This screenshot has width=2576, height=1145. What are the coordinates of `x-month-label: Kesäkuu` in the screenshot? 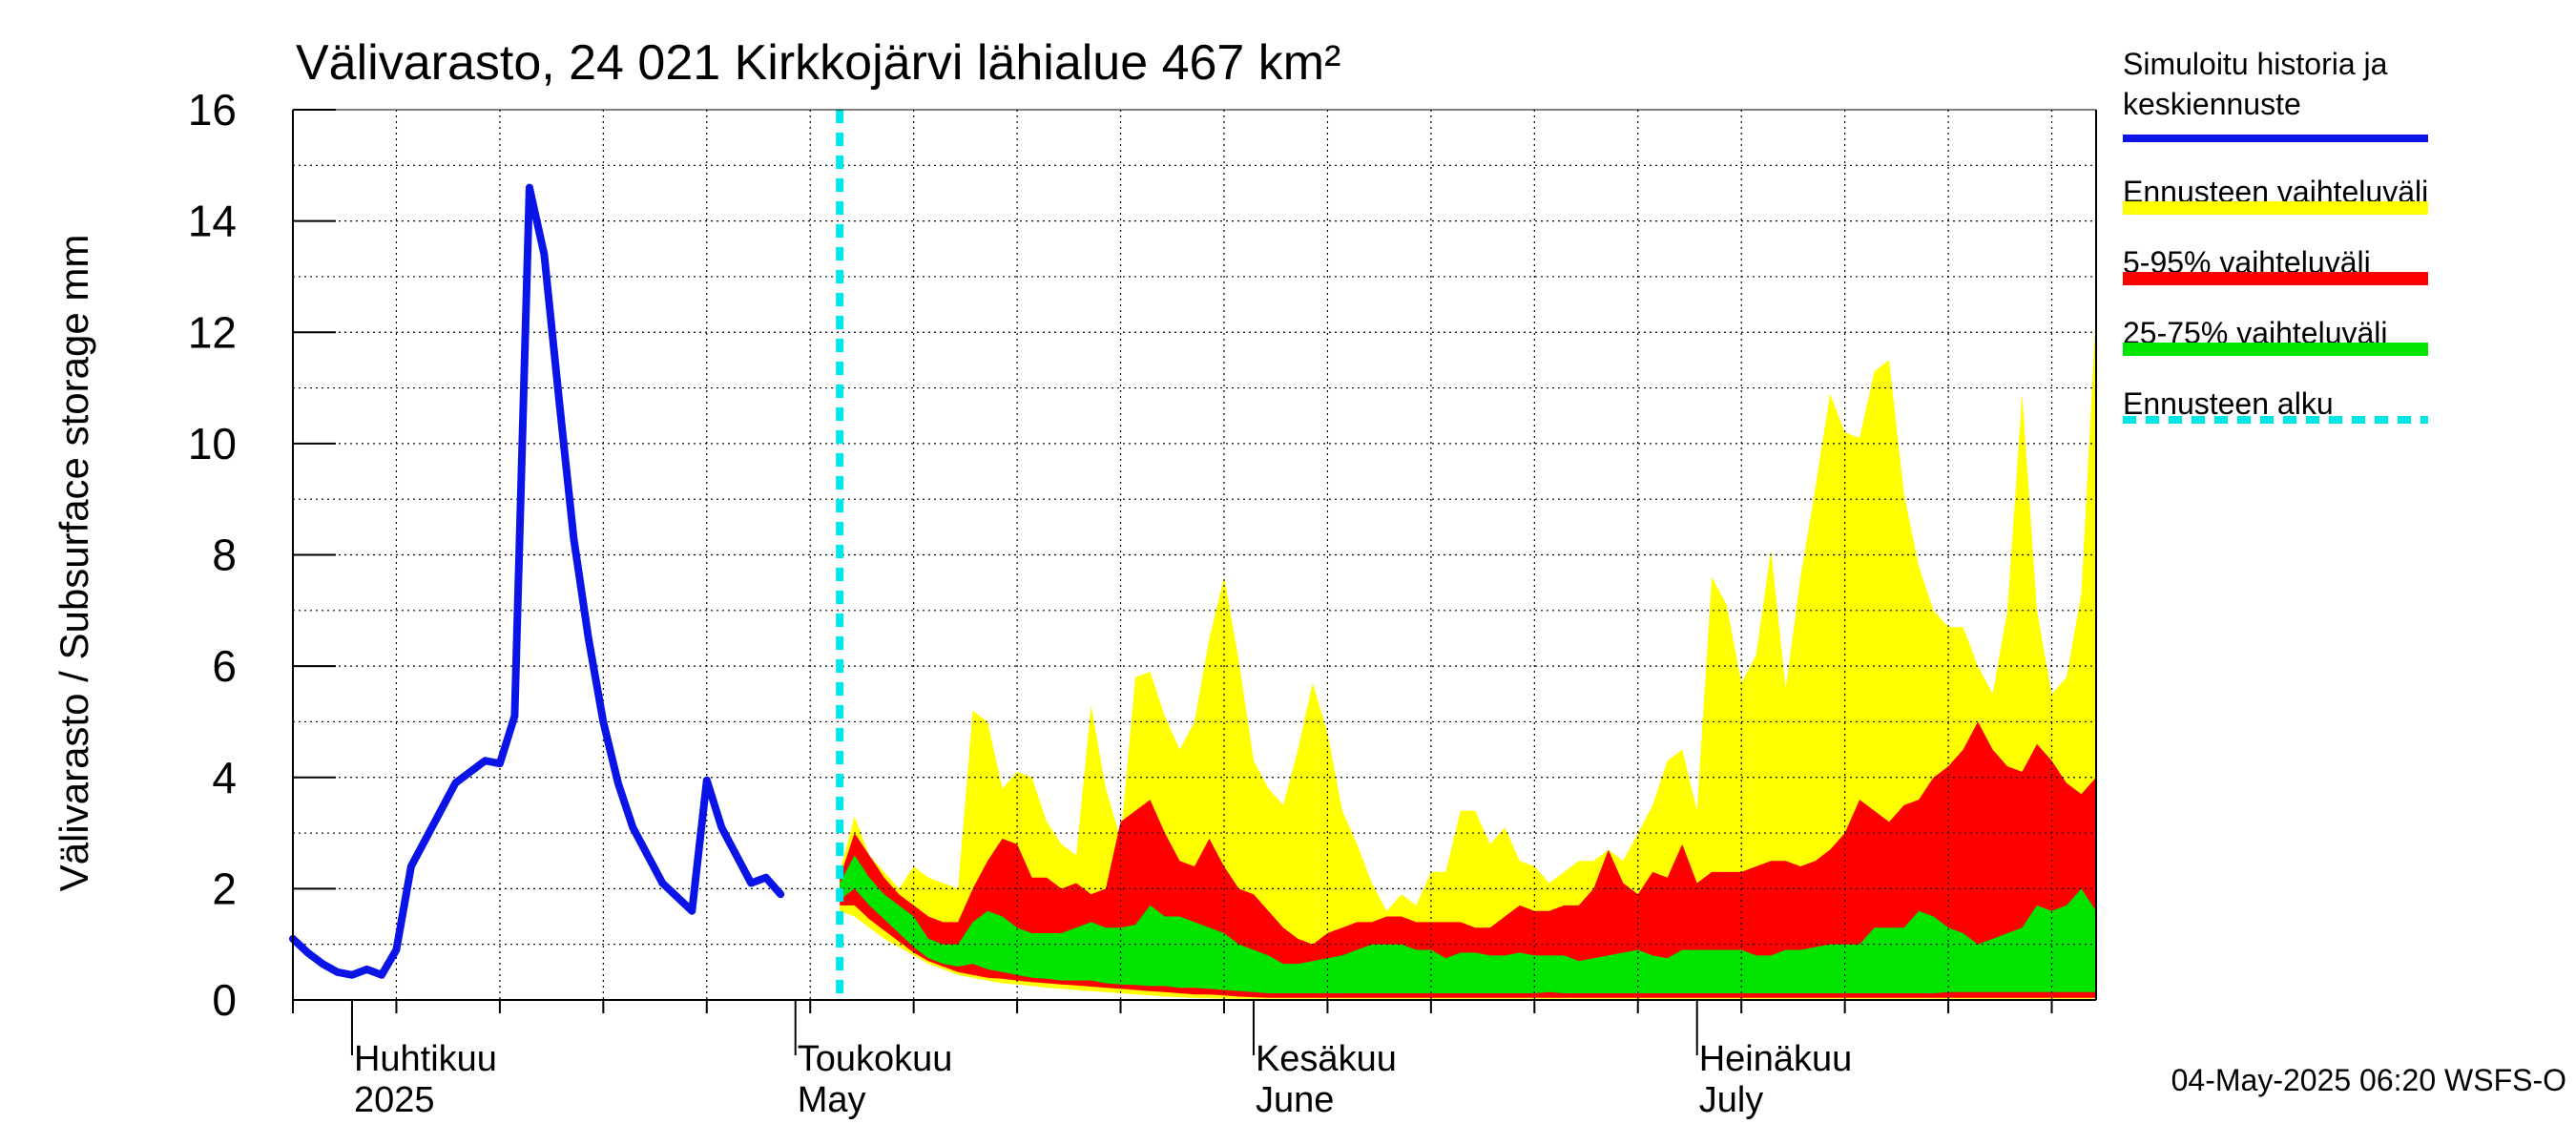 It's located at (1326, 1059).